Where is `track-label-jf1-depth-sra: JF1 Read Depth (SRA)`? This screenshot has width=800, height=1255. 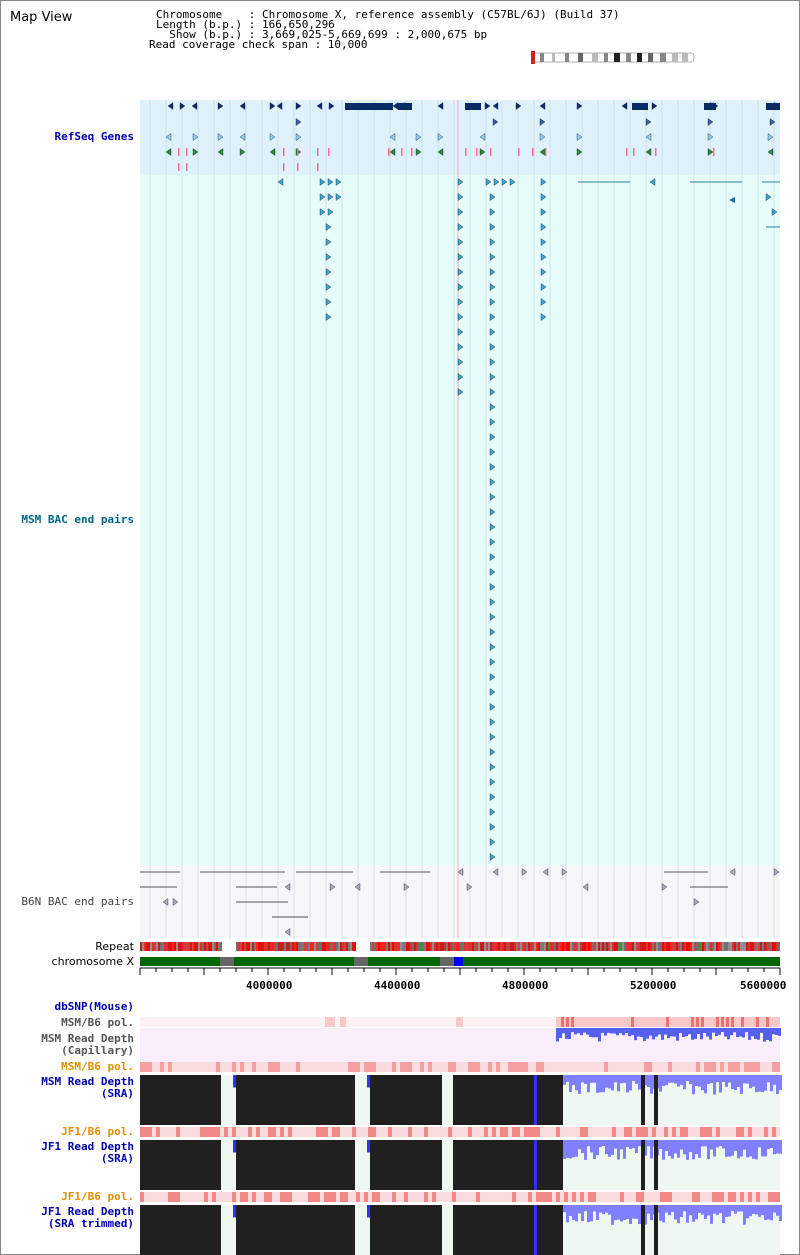 track-label-jf1-depth-sra: JF1 Read Depth (SRA) is located at coordinates (87, 1153).